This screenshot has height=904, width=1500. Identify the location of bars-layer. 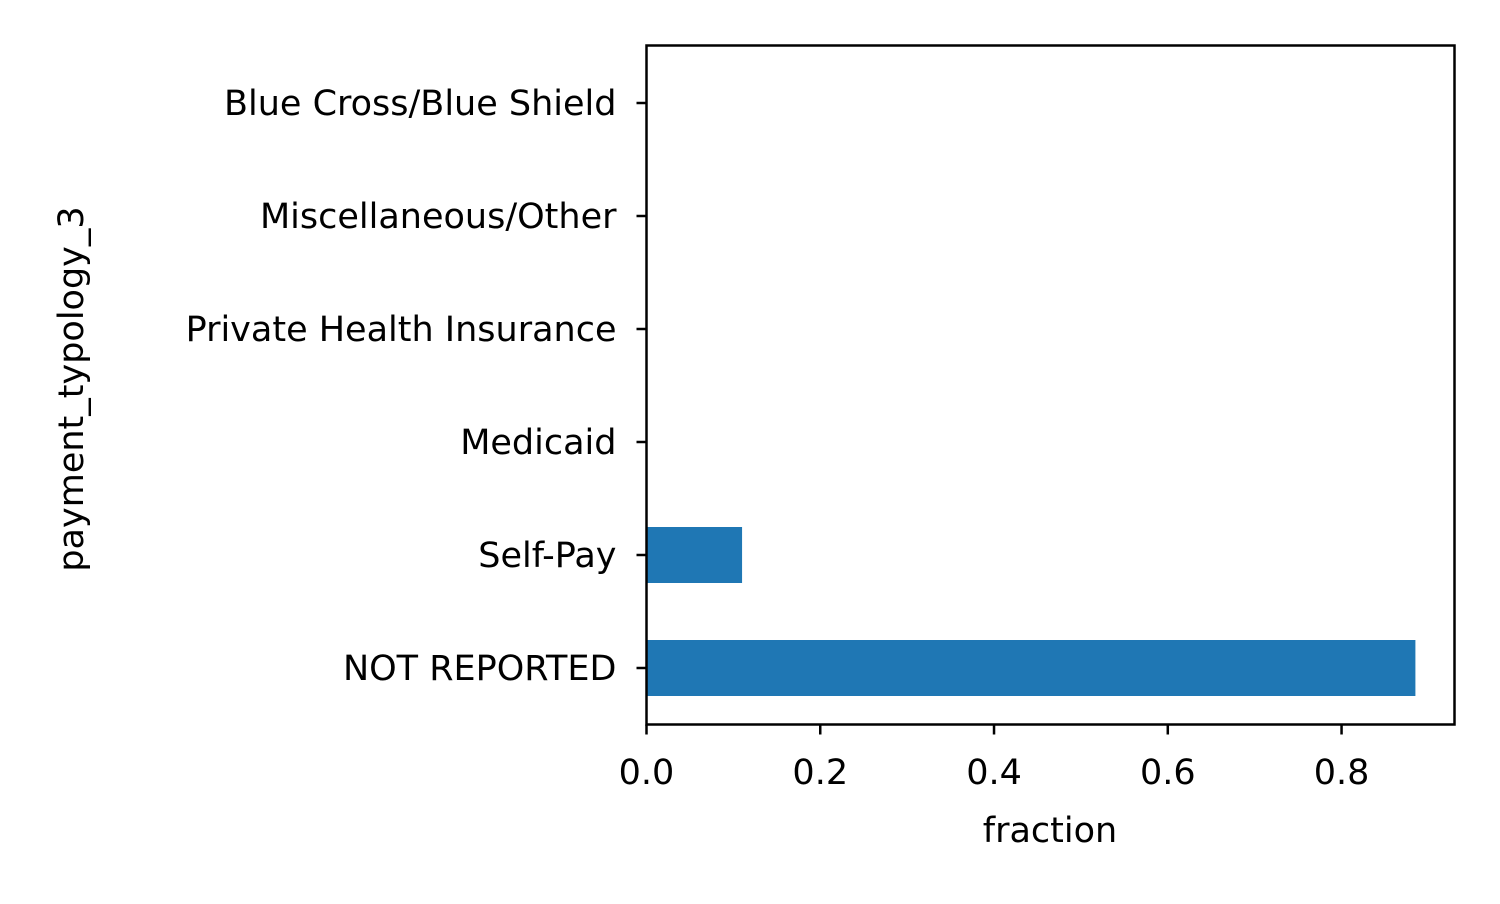
(1031, 611).